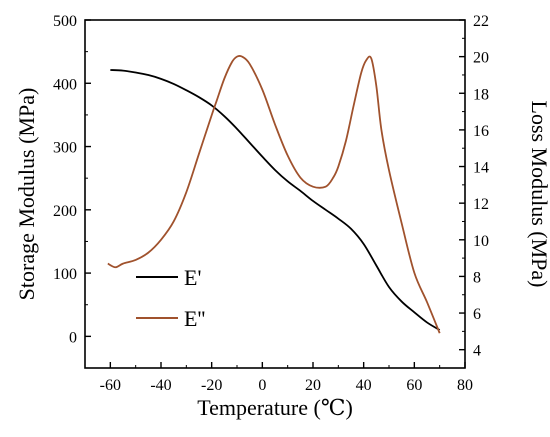 This screenshot has width=550, height=437. What do you see at coordinates (73, 337) in the screenshot?
I see `y-tick-label: 0` at bounding box center [73, 337].